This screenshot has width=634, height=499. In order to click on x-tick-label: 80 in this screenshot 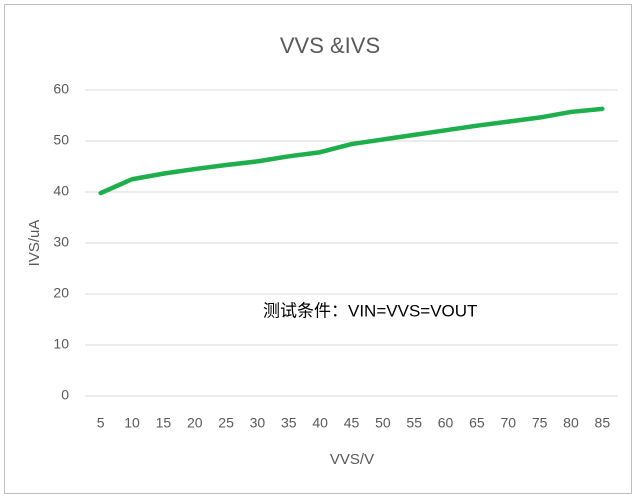, I will do `click(571, 423)`.